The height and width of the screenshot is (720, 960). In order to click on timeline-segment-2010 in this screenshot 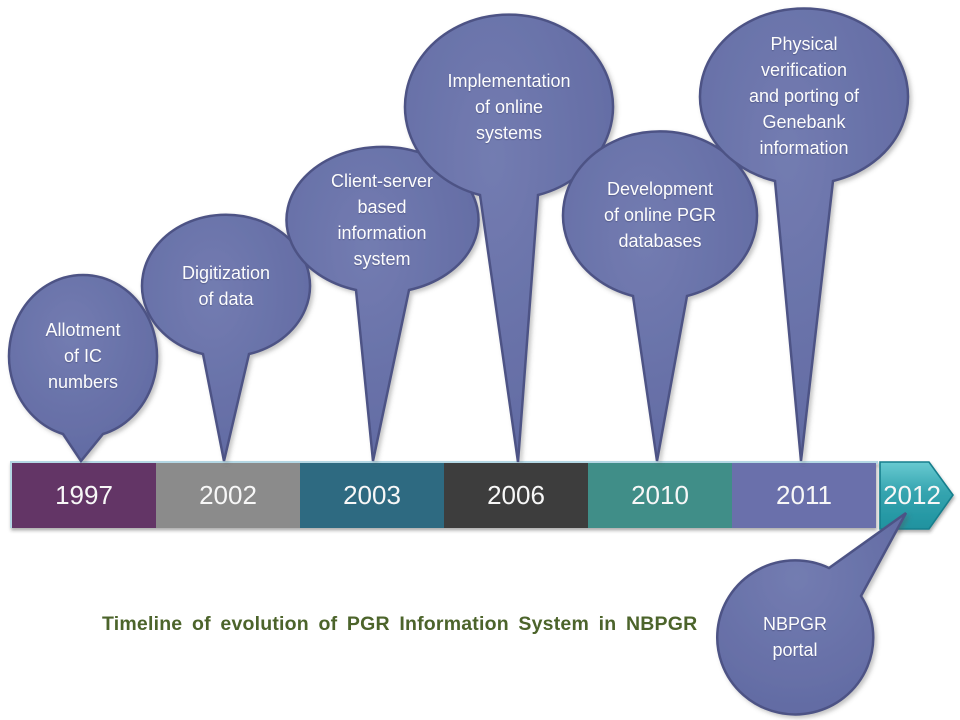, I will do `click(660, 495)`.